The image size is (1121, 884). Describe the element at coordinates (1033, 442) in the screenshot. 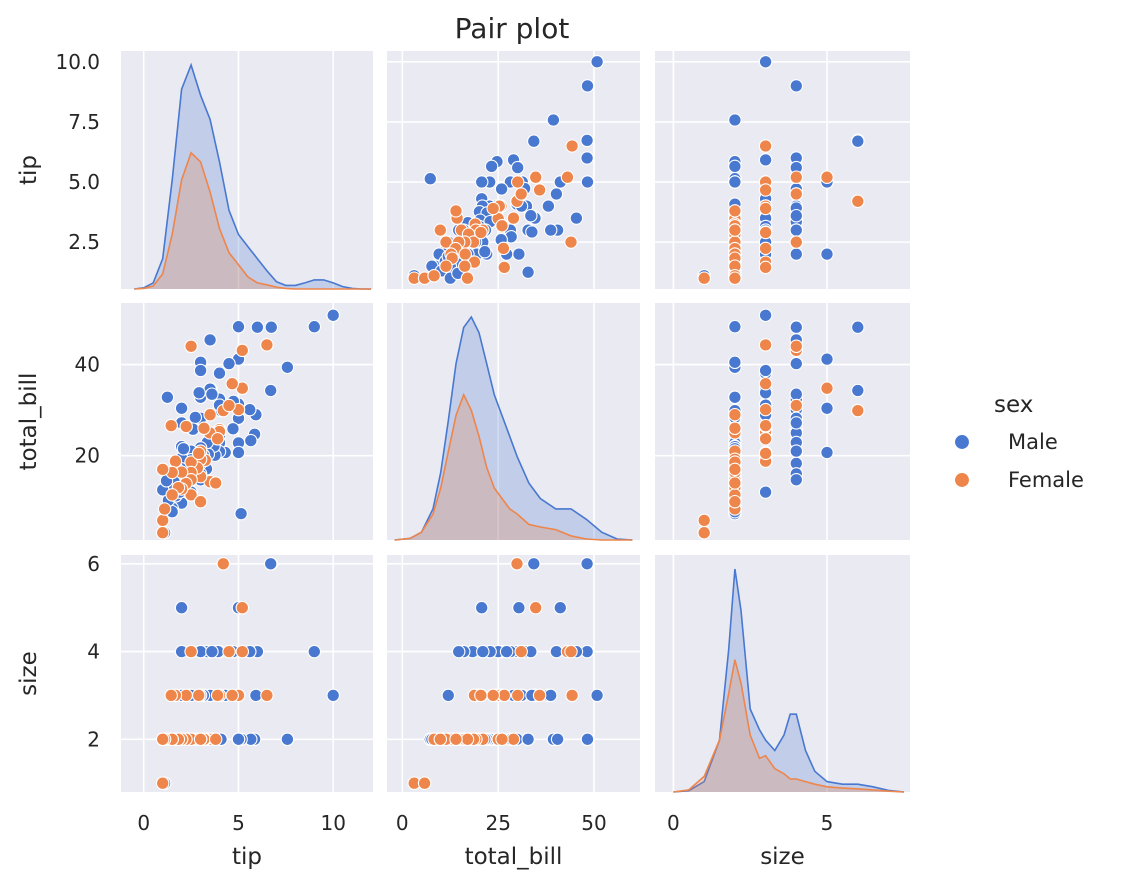

I see `legend-label-male: Male` at that location.